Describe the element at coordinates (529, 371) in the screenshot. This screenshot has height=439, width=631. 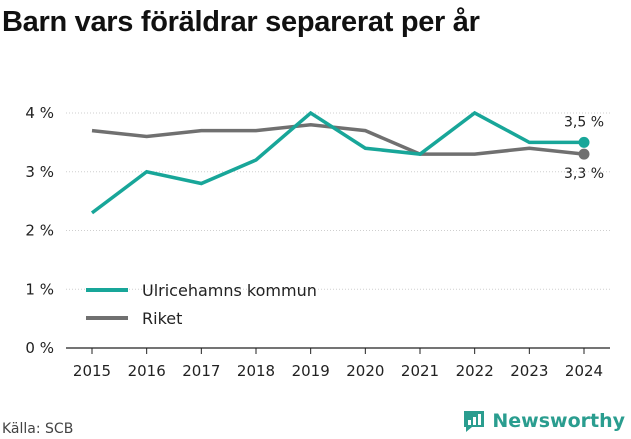
I see `x-tick-label: 2023` at that location.